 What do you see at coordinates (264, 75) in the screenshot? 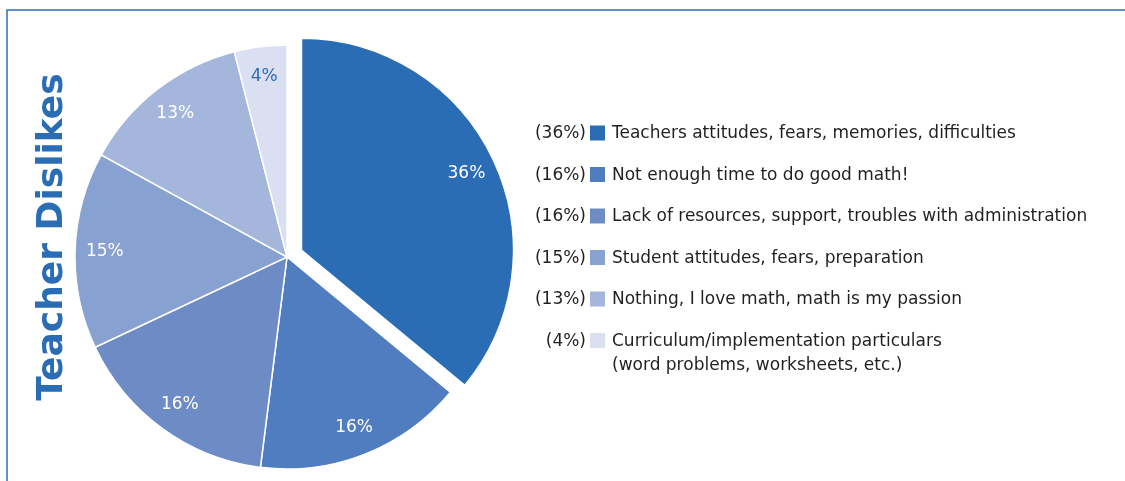
I see `data-label: 4%` at bounding box center [264, 75].